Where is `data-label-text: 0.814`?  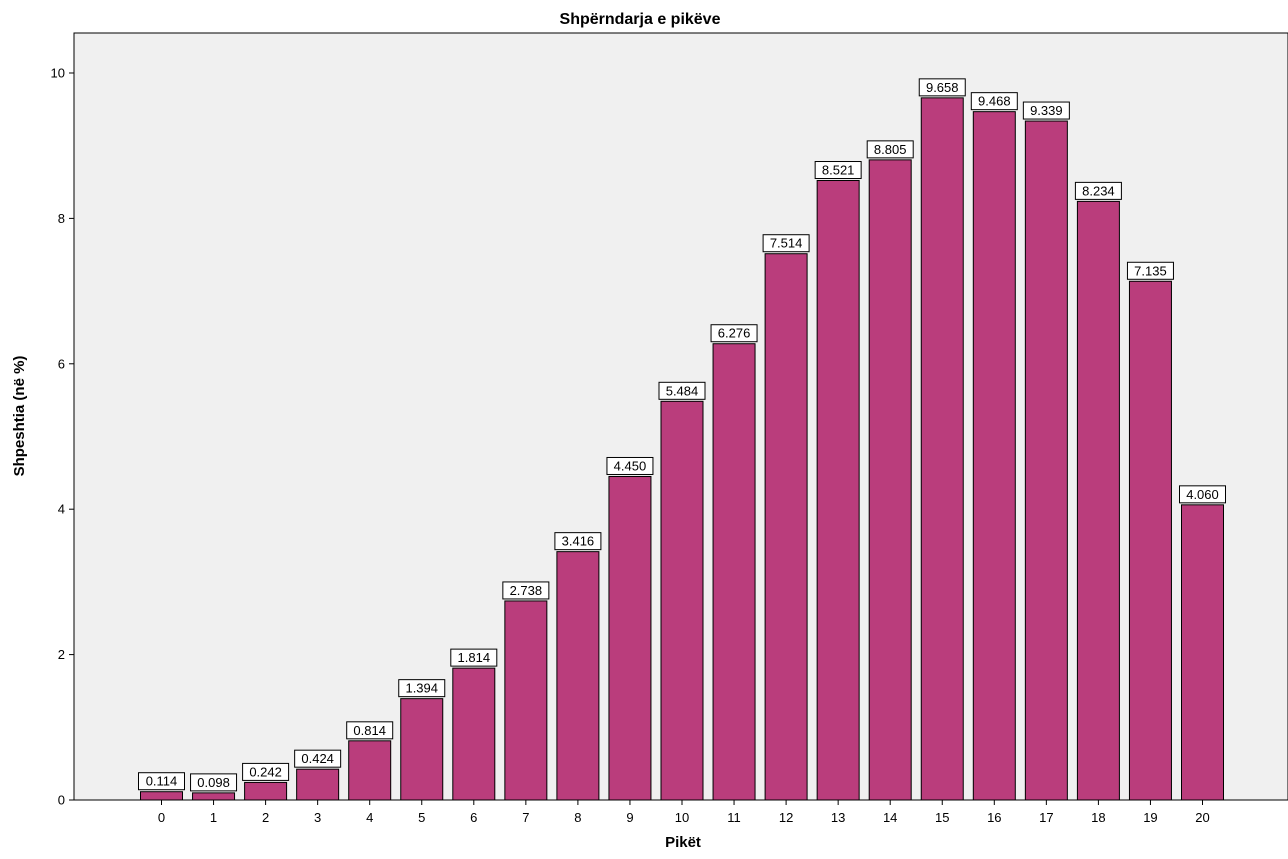
data-label-text: 0.814 is located at coordinates (369, 730).